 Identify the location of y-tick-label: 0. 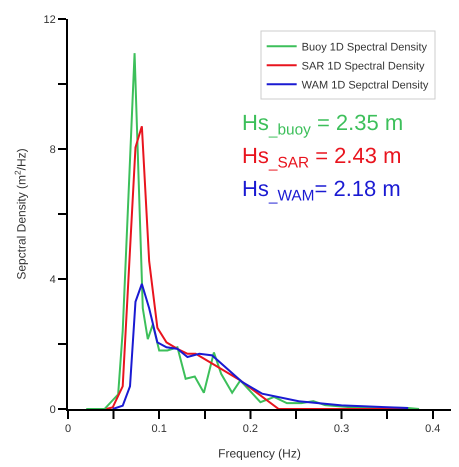
(53, 410).